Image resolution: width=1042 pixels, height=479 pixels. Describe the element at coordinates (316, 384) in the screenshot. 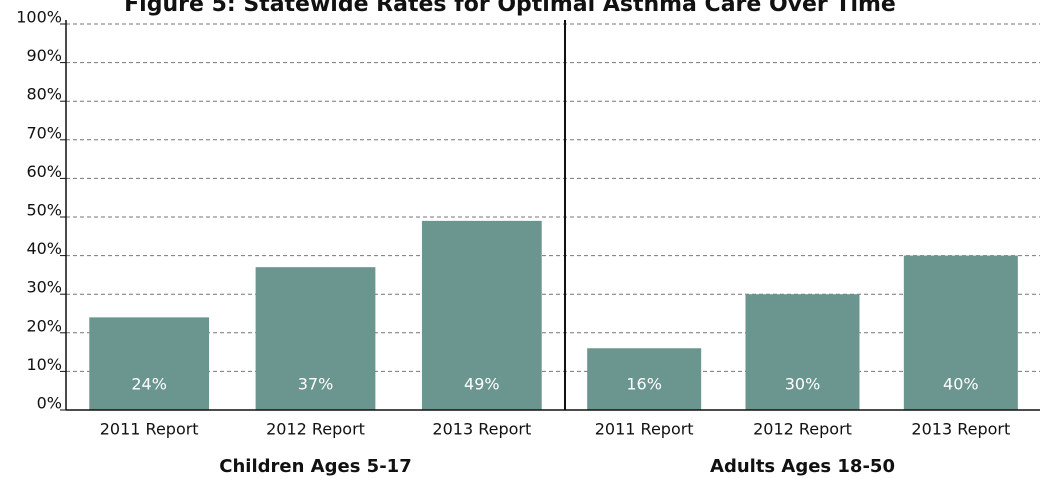

I see `value-label: 37%` at that location.